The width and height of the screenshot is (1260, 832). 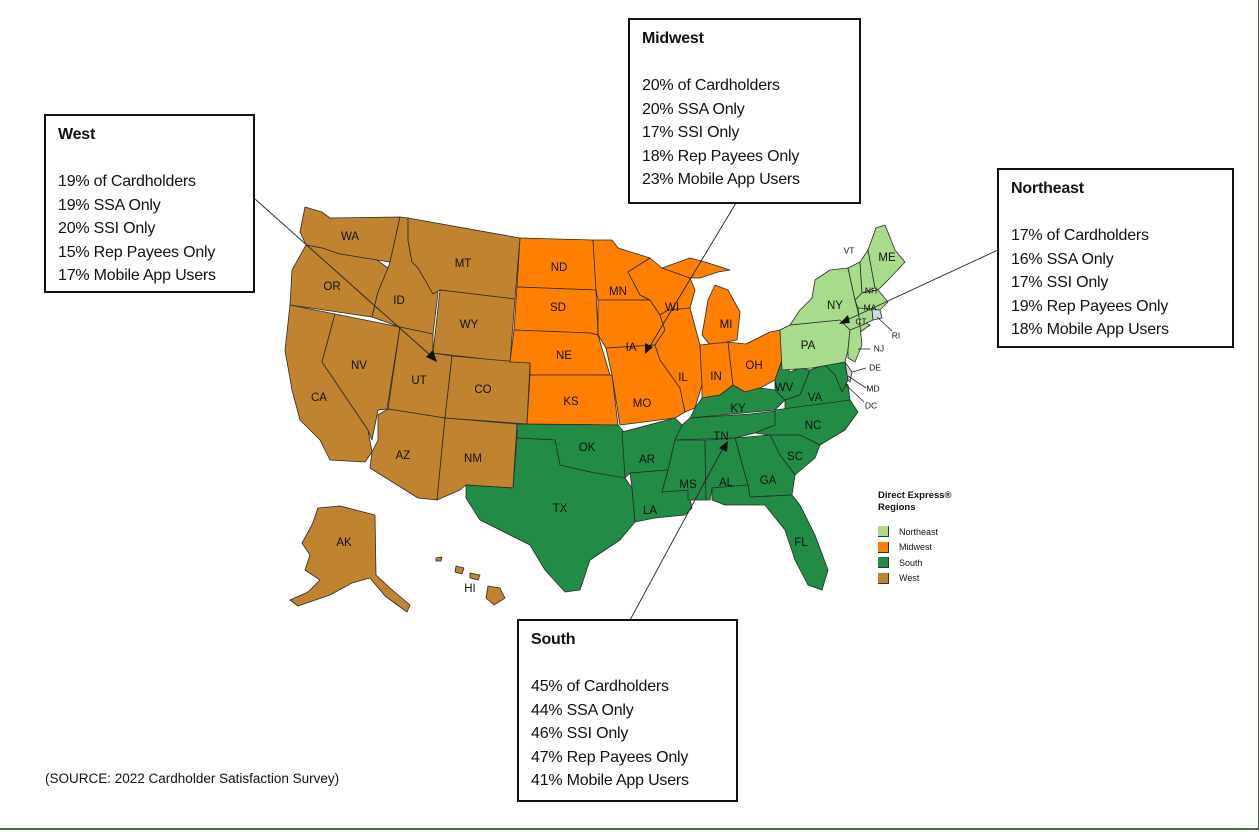 What do you see at coordinates (482, 390) in the screenshot?
I see `label-co: CO` at bounding box center [482, 390].